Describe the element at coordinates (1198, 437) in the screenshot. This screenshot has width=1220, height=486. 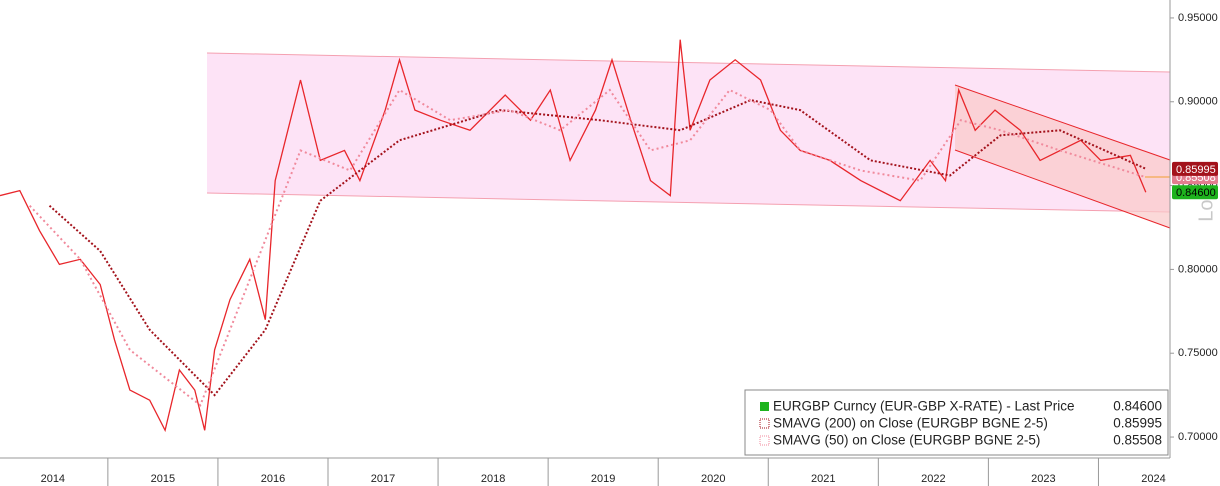
I see `y-tick-label: 0.70000` at that location.